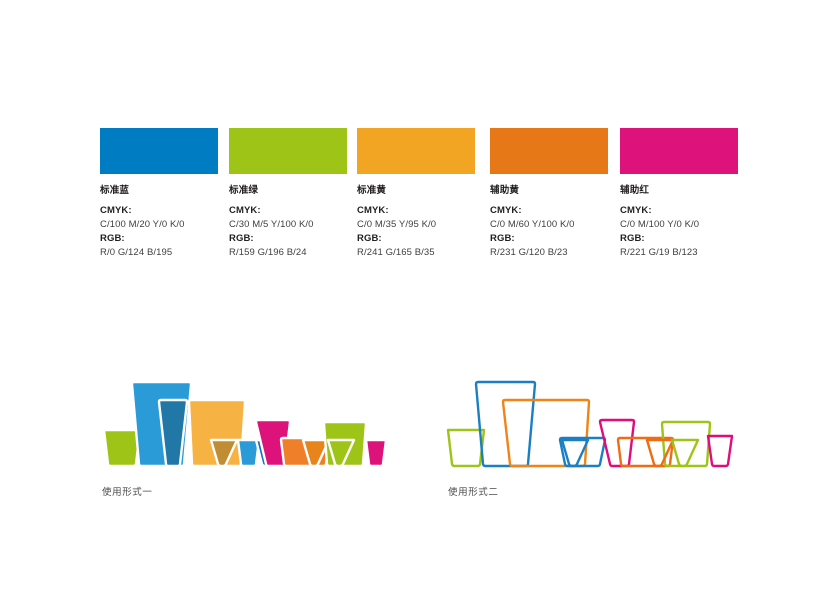 The image size is (838, 597). What do you see at coordinates (659, 252) in the screenshot?
I see `rgb-value: R/221 G/19 B/123` at bounding box center [659, 252].